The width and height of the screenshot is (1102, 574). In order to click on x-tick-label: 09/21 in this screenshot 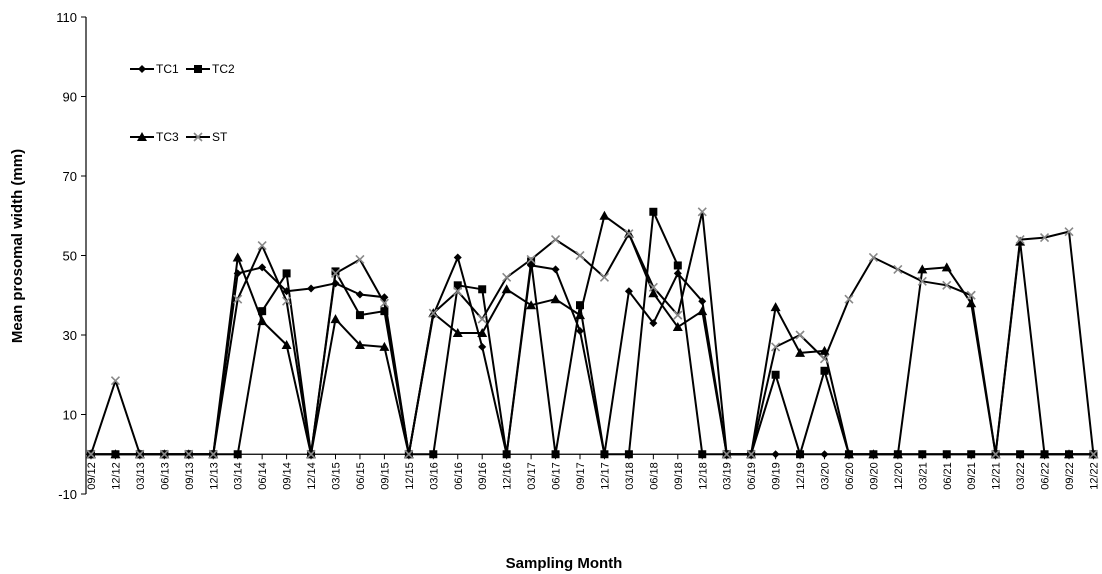, I will do `click(972, 476)`.